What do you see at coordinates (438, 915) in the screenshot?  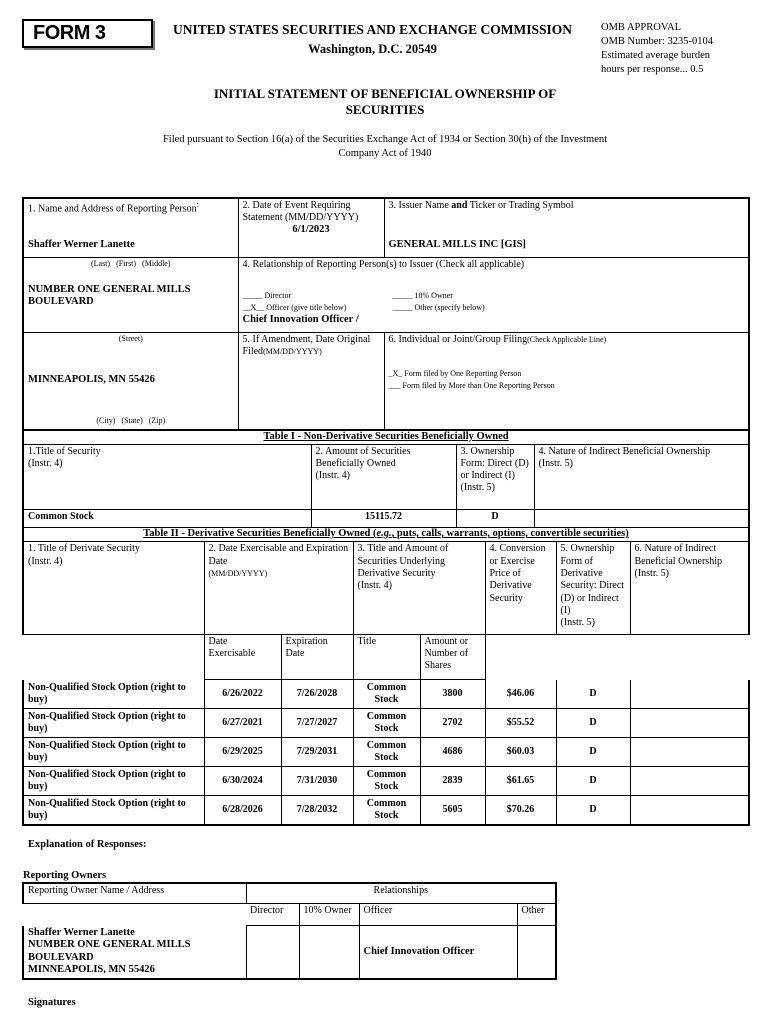 I see `officer-column-header: Officer` at bounding box center [438, 915].